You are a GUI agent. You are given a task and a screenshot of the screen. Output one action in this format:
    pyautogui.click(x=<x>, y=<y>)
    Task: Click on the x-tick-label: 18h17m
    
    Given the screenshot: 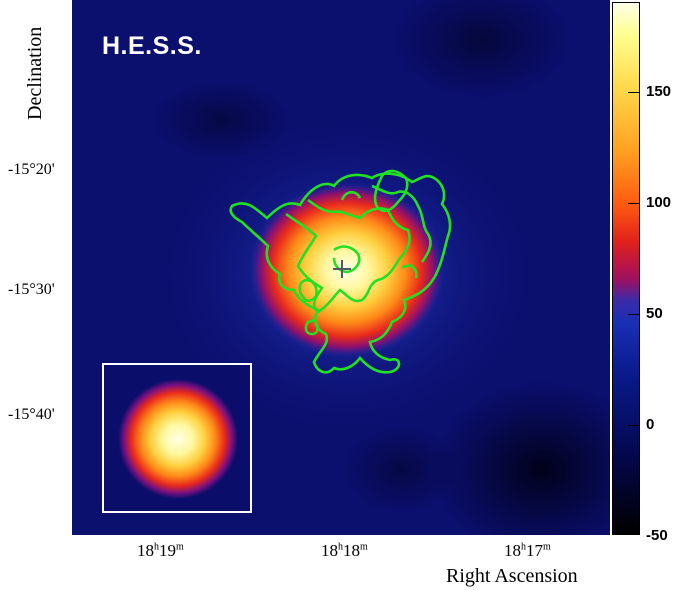 What is the action you would take?
    pyautogui.click(x=527, y=550)
    